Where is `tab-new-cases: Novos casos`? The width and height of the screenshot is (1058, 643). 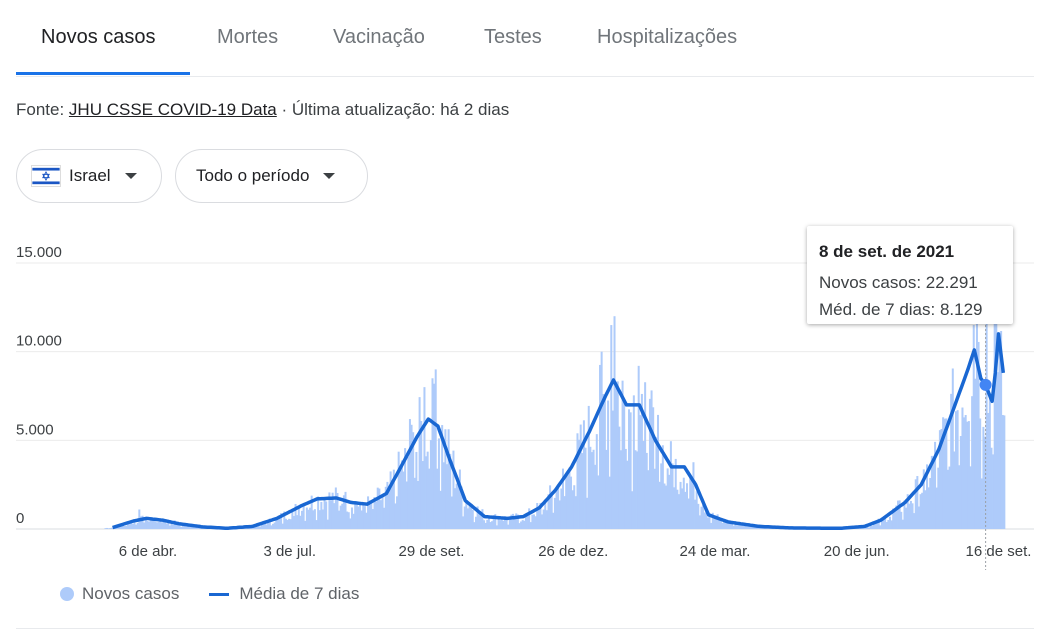 tab-new-cases: Novos casos is located at coordinates (98, 37).